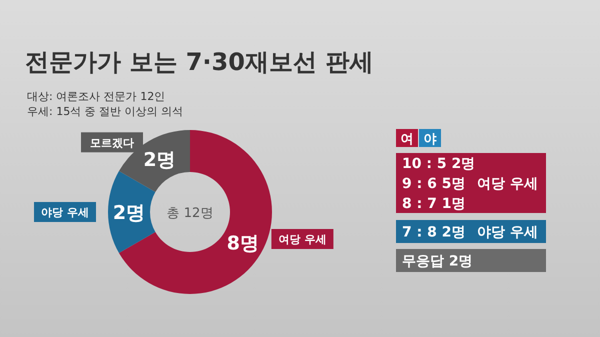 Image resolution: width=600 pixels, height=337 pixels. Describe the element at coordinates (65, 212) in the screenshot. I see `slice-label: 야당 우세` at that location.